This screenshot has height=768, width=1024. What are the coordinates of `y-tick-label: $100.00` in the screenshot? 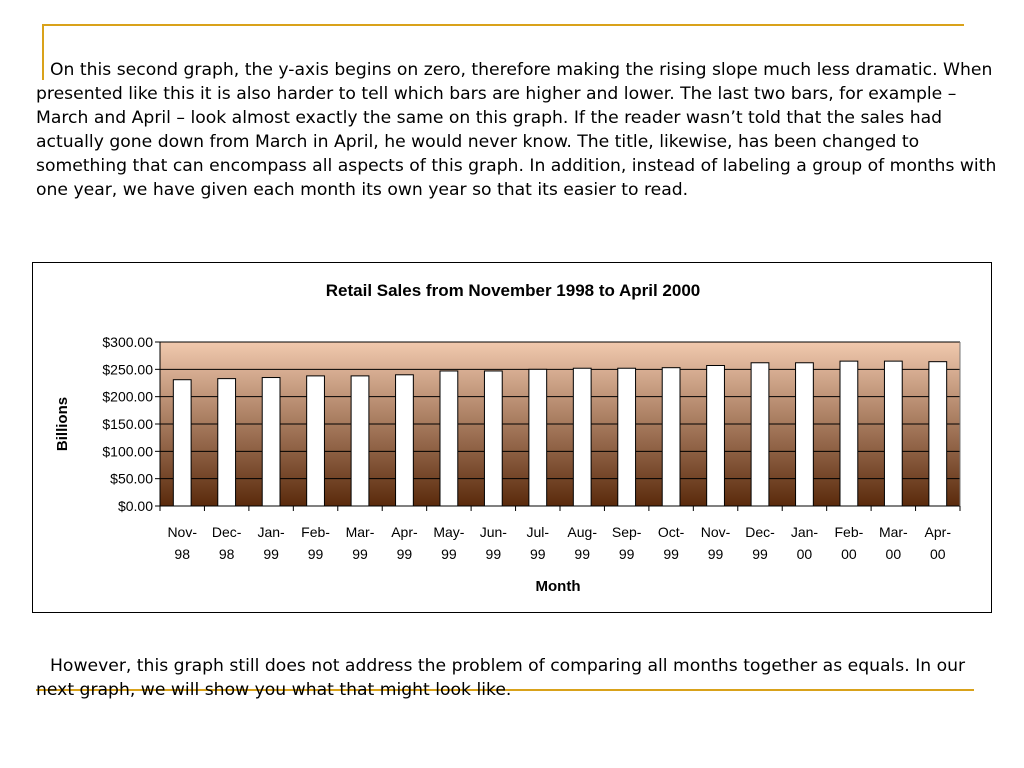 It's located at (127, 451).